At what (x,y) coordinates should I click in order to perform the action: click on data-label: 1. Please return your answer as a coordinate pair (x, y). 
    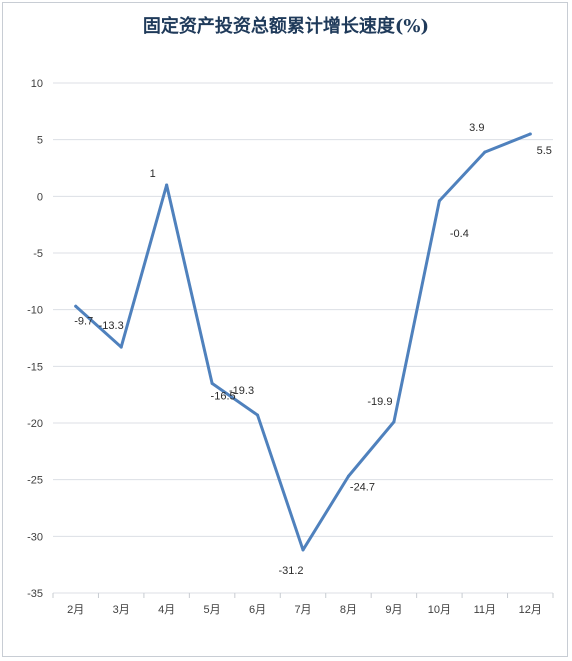
    Looking at the image, I should click on (153, 174).